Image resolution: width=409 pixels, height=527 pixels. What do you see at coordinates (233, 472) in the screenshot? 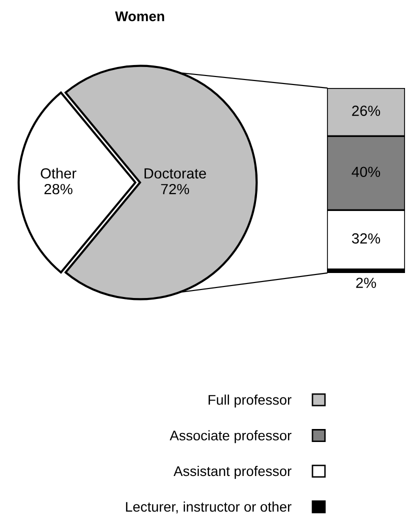
I see `legend-label: Assistant professor` at bounding box center [233, 472].